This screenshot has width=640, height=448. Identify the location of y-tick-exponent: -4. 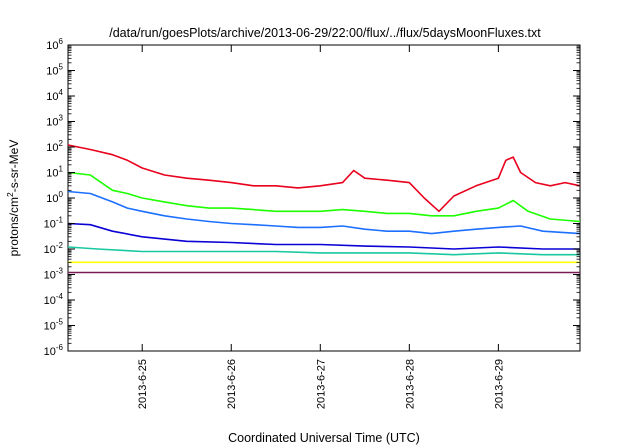
(60, 296).